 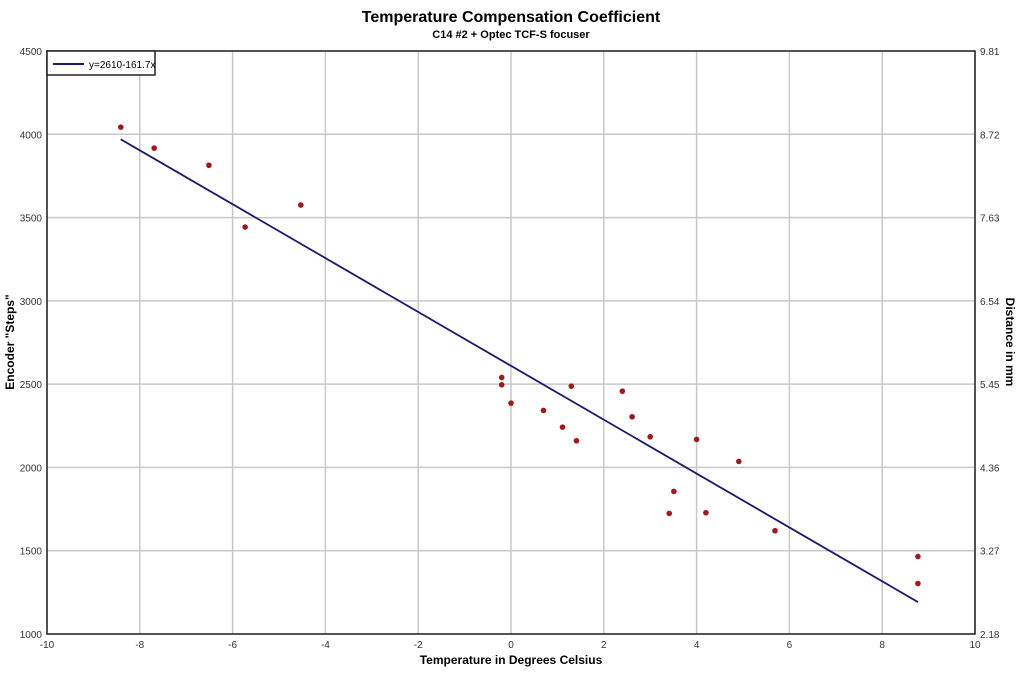 I want to click on x-tick-label: -8, so click(x=139, y=645).